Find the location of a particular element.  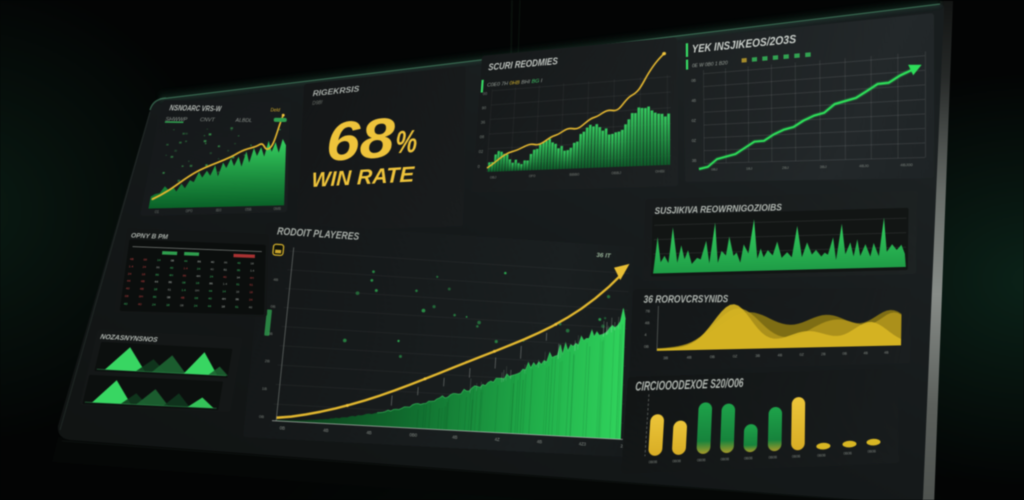

svg-text: ALBDL is located at coordinates (243, 121).